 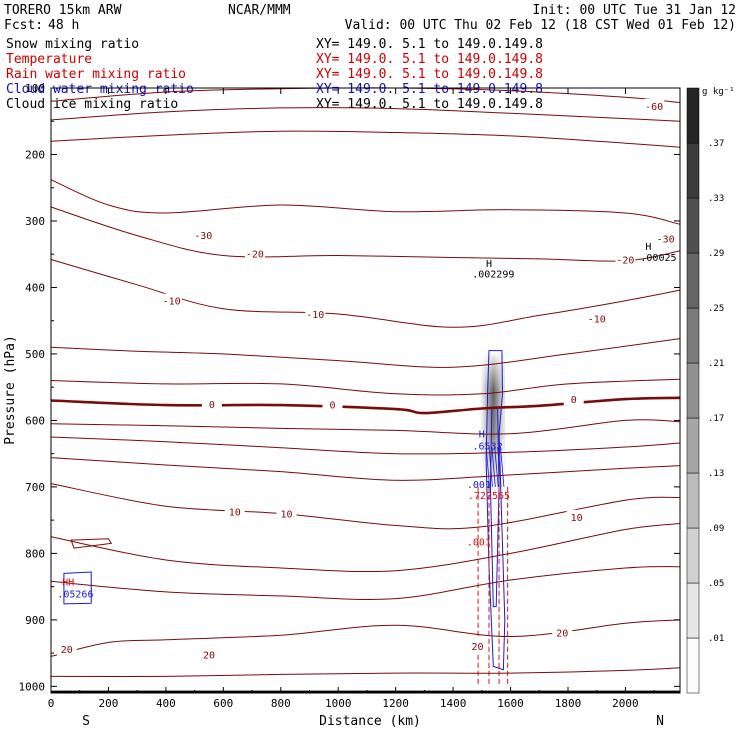 What do you see at coordinates (716, 364) in the screenshot?
I see `colorbar-tick-label: .21` at bounding box center [716, 364].